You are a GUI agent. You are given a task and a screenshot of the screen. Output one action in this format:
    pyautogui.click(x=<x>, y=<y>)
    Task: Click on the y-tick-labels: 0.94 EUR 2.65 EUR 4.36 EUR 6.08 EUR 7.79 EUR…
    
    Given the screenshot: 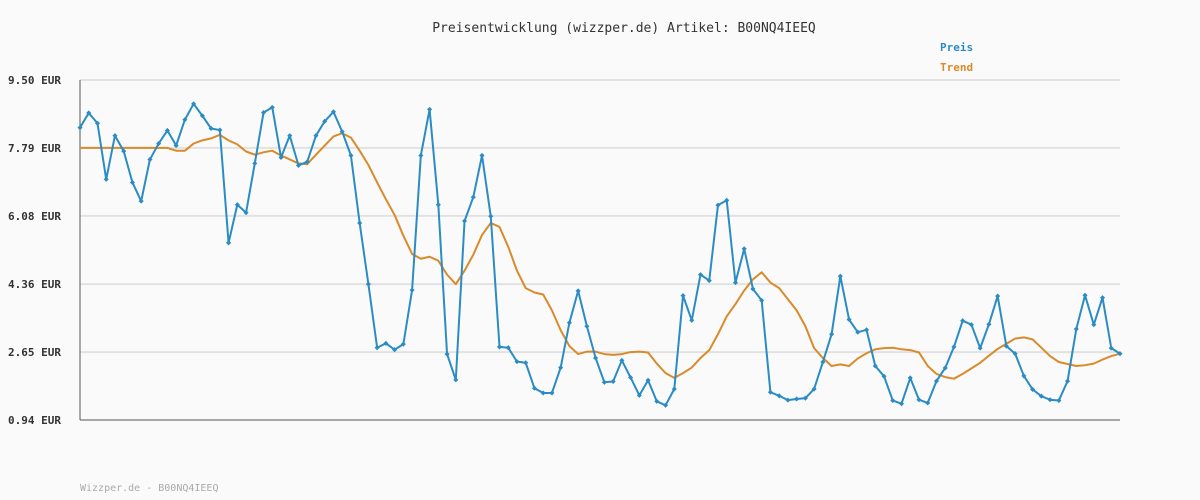 What is the action you would take?
    pyautogui.click(x=34, y=250)
    